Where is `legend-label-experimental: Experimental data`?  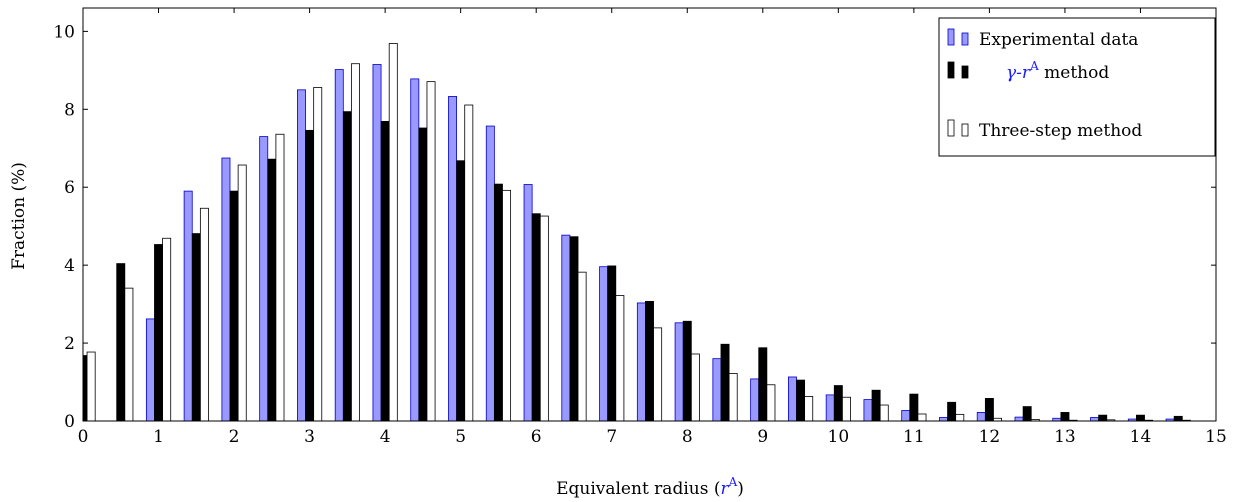
legend-label-experimental: Experimental data is located at coordinates (1058, 40).